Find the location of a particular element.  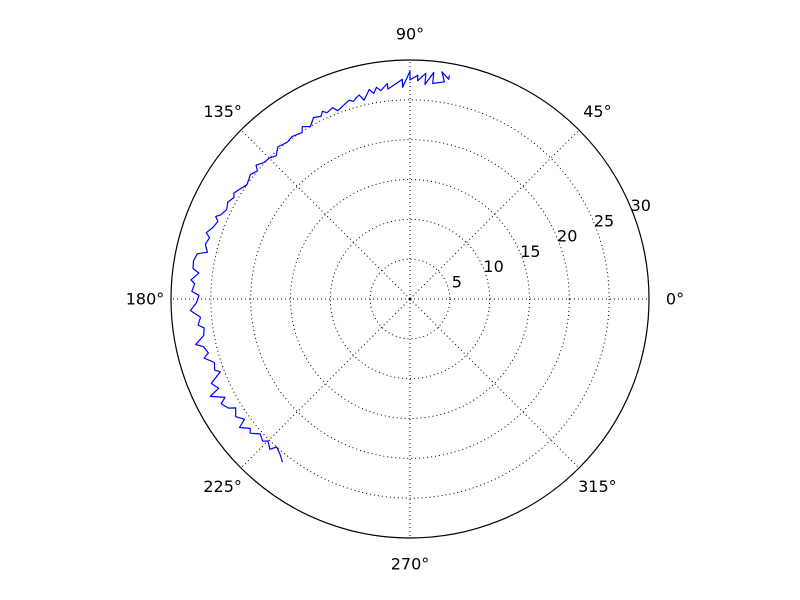

theta-tick-label: 0° is located at coordinates (675, 299).